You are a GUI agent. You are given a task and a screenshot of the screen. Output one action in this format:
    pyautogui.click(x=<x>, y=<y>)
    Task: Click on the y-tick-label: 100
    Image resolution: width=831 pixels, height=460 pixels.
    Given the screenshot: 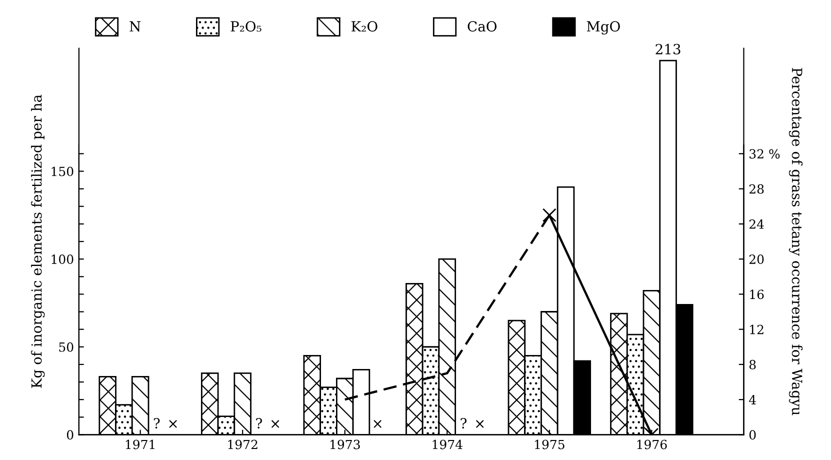 What is the action you would take?
    pyautogui.click(x=63, y=259)
    